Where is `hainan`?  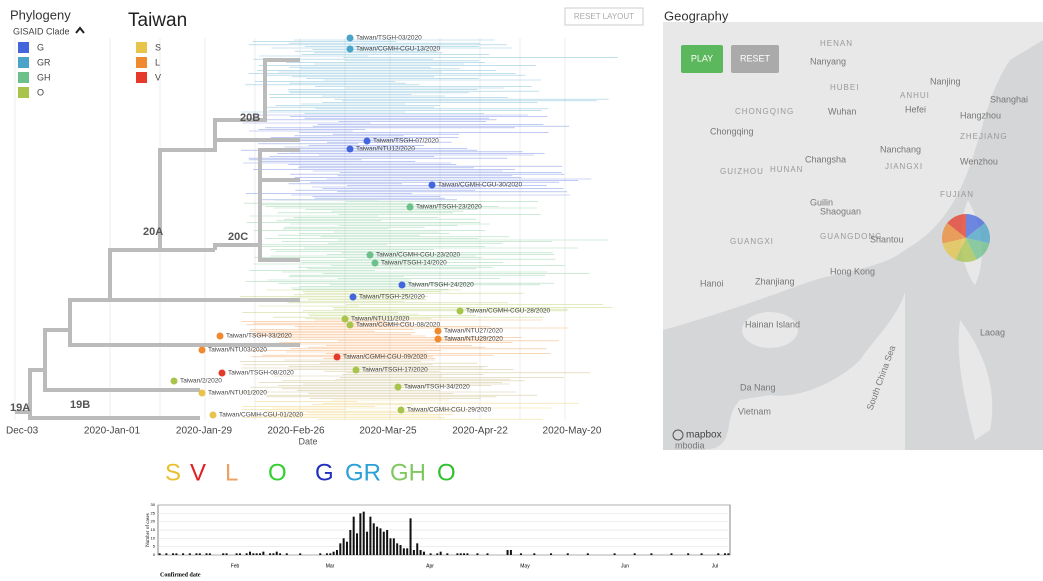 hainan is located at coordinates (770, 330).